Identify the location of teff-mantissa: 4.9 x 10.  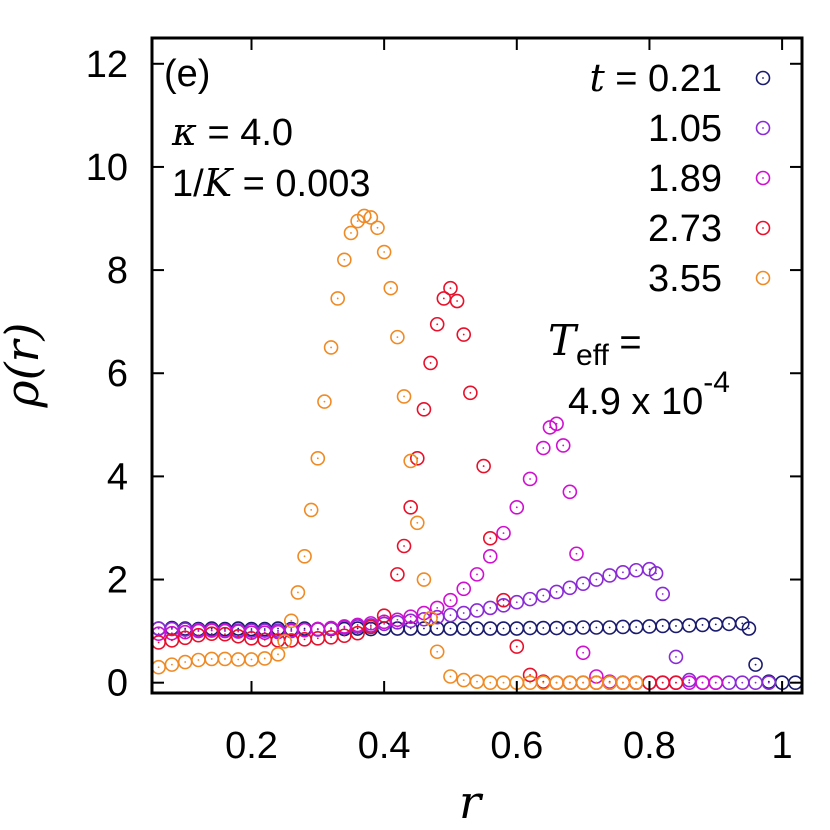
(635, 402).